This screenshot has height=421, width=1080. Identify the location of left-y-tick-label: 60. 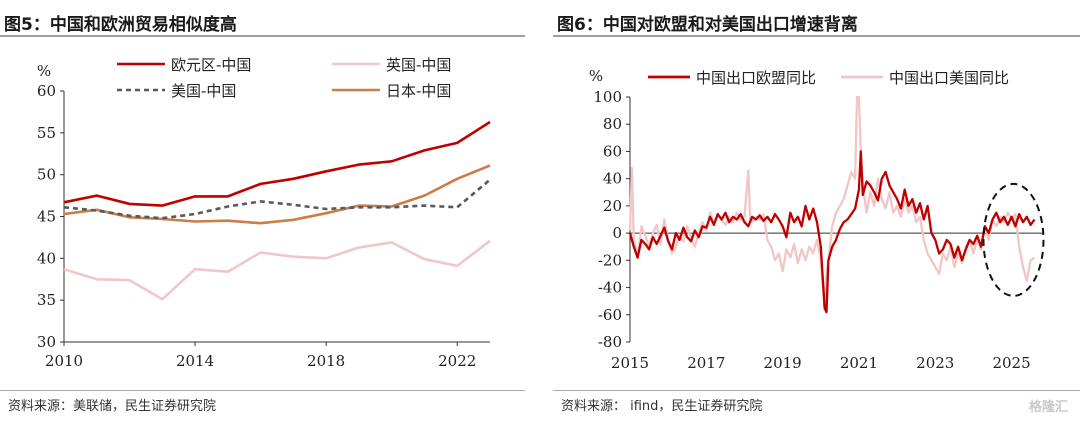
(46, 91).